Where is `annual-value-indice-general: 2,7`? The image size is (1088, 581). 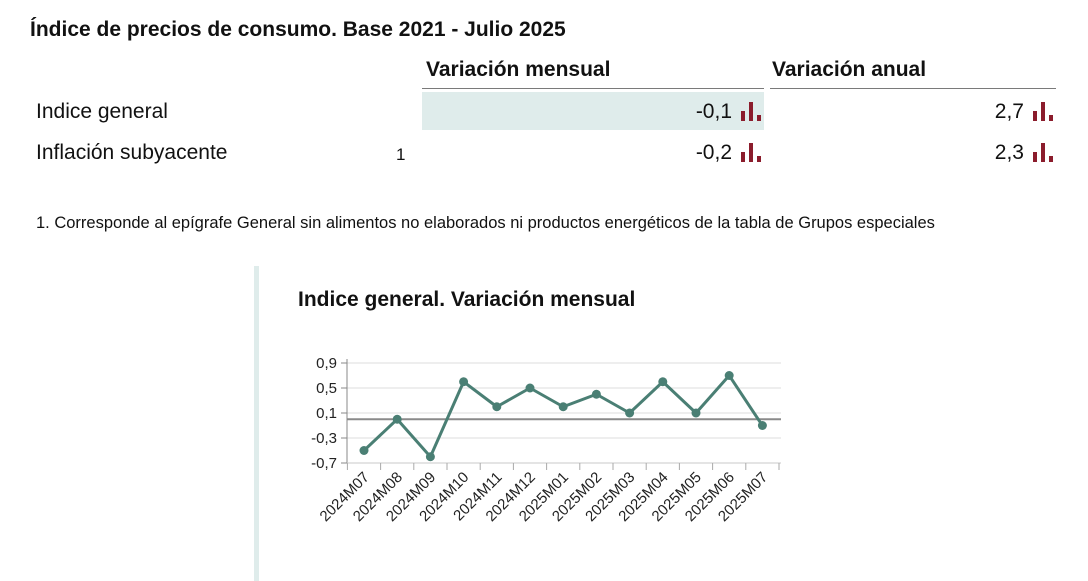 annual-value-indice-general: 2,7 is located at coordinates (1009, 111).